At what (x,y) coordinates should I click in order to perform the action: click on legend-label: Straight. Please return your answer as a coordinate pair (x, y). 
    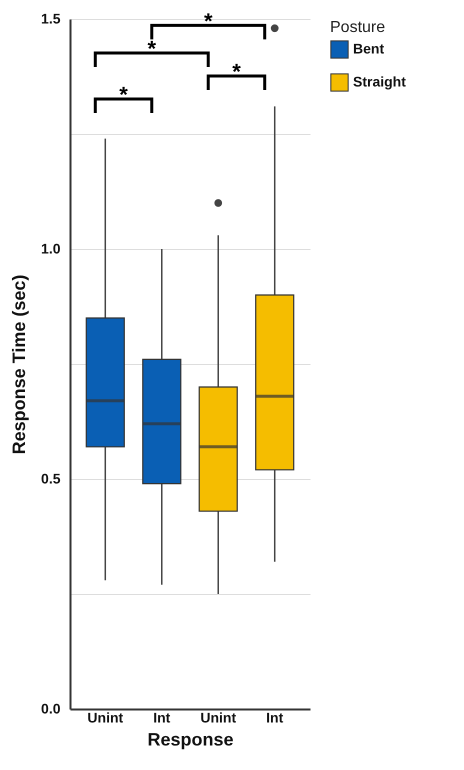
    Looking at the image, I should click on (379, 82).